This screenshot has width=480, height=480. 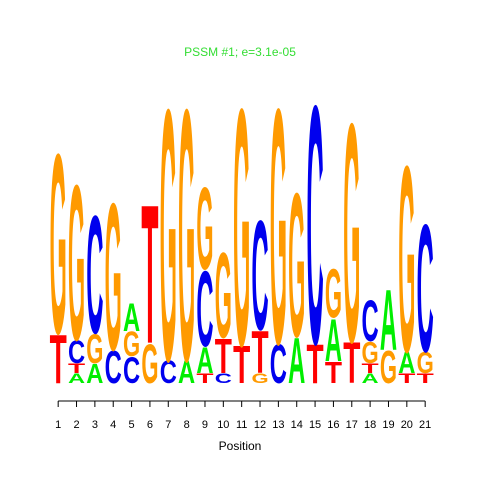 What do you see at coordinates (187, 425) in the screenshot?
I see `x-tick-label: 8` at bounding box center [187, 425].